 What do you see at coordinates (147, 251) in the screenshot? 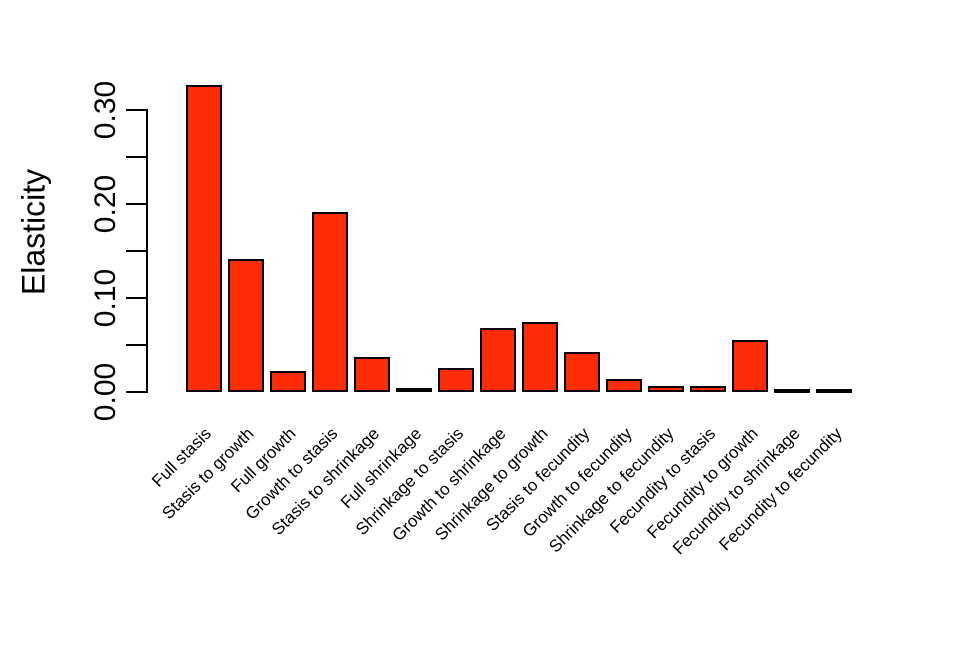
I see `y-axis-line` at bounding box center [147, 251].